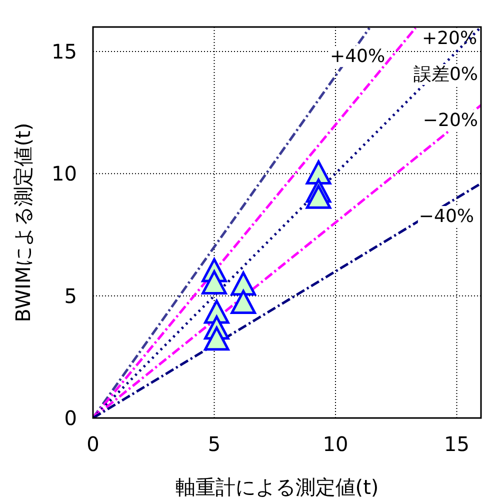 The width and height of the screenshot is (487, 501). What do you see at coordinates (450, 38) in the screenshot?
I see `series-label: +20%` at bounding box center [450, 38].